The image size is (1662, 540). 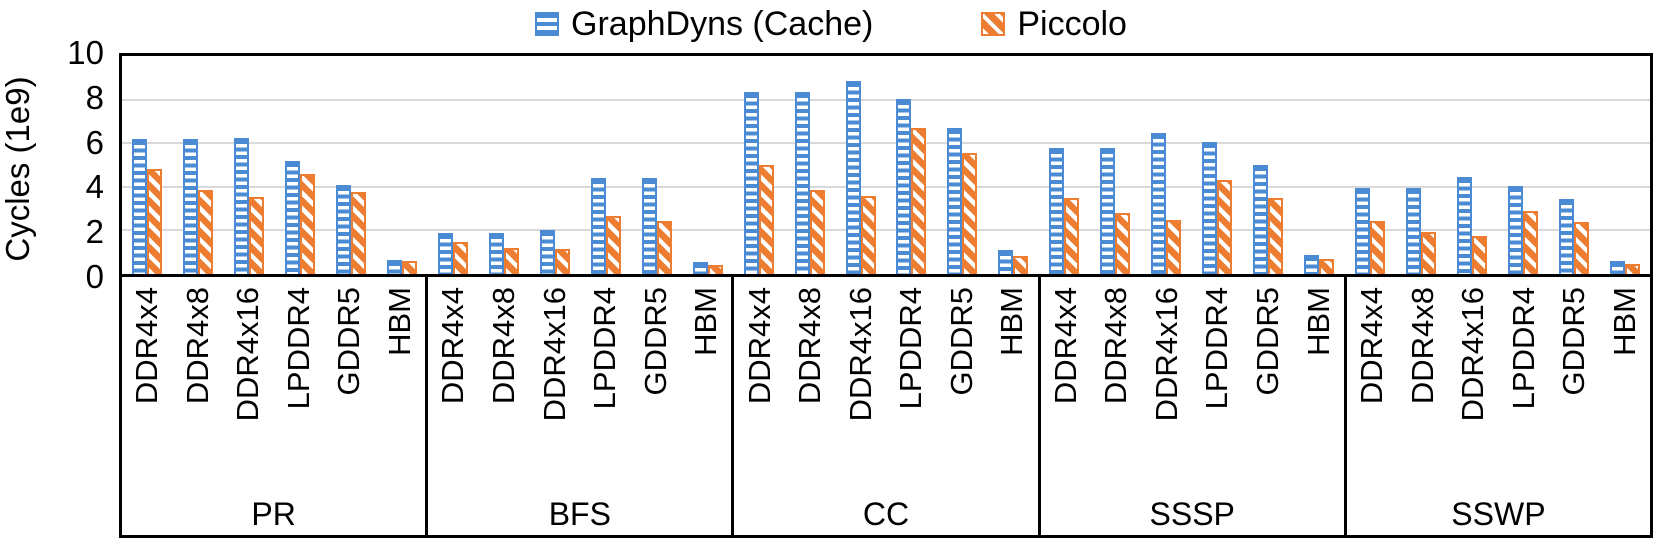 I want to click on bar-group-cc, so click(x=886, y=165).